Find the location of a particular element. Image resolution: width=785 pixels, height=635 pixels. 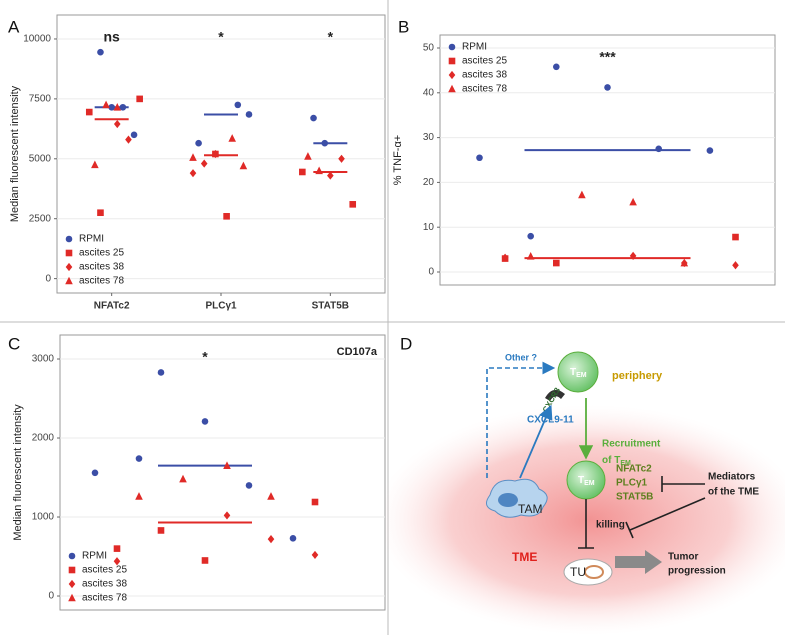

legend-label: ascites 38 is located at coordinates (101, 267).